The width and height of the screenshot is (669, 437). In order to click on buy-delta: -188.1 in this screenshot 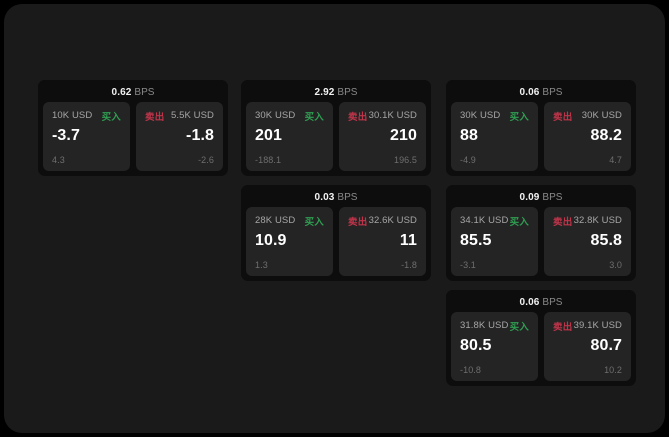, I will do `click(268, 160)`.